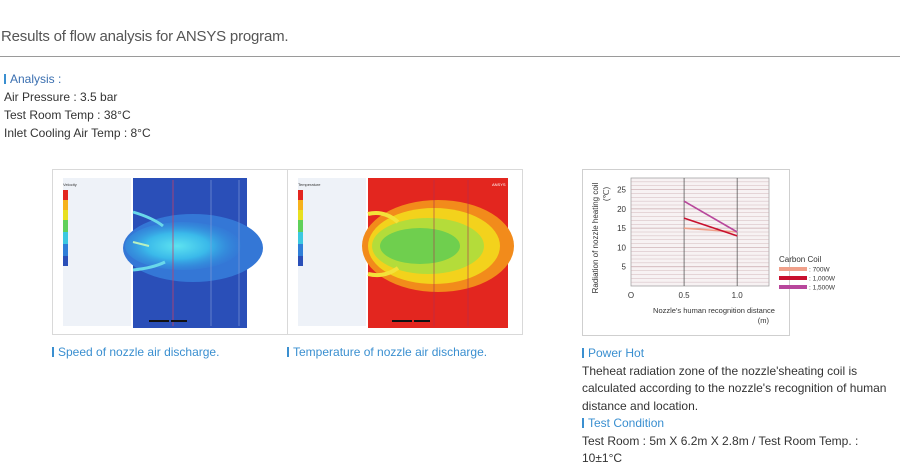  What do you see at coordinates (621, 190) in the screenshot?
I see `y-tick-label: 25` at bounding box center [621, 190].